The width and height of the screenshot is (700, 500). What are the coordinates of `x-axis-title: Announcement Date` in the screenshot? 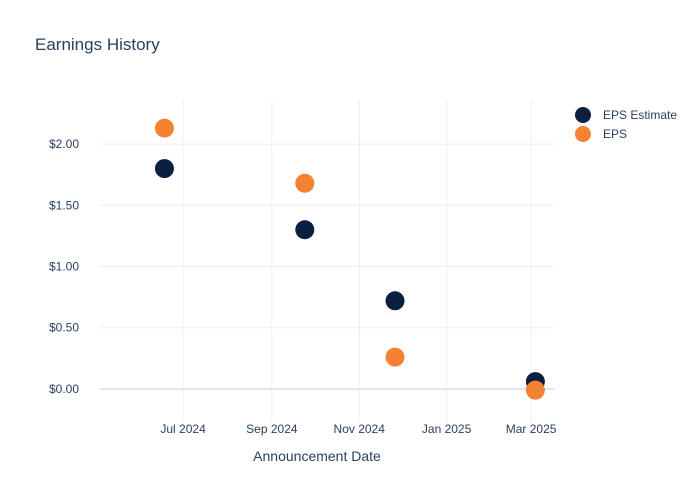 It's located at (317, 456).